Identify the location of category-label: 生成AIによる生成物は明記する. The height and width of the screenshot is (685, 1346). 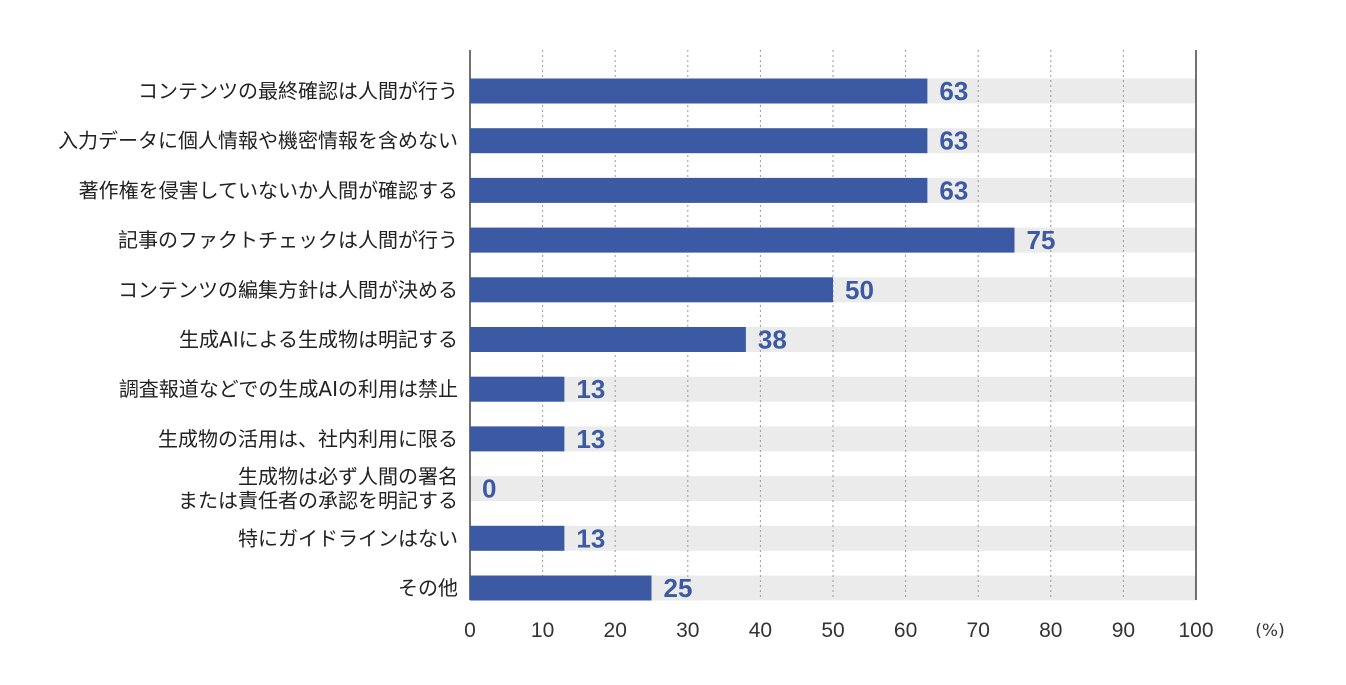
(318, 340).